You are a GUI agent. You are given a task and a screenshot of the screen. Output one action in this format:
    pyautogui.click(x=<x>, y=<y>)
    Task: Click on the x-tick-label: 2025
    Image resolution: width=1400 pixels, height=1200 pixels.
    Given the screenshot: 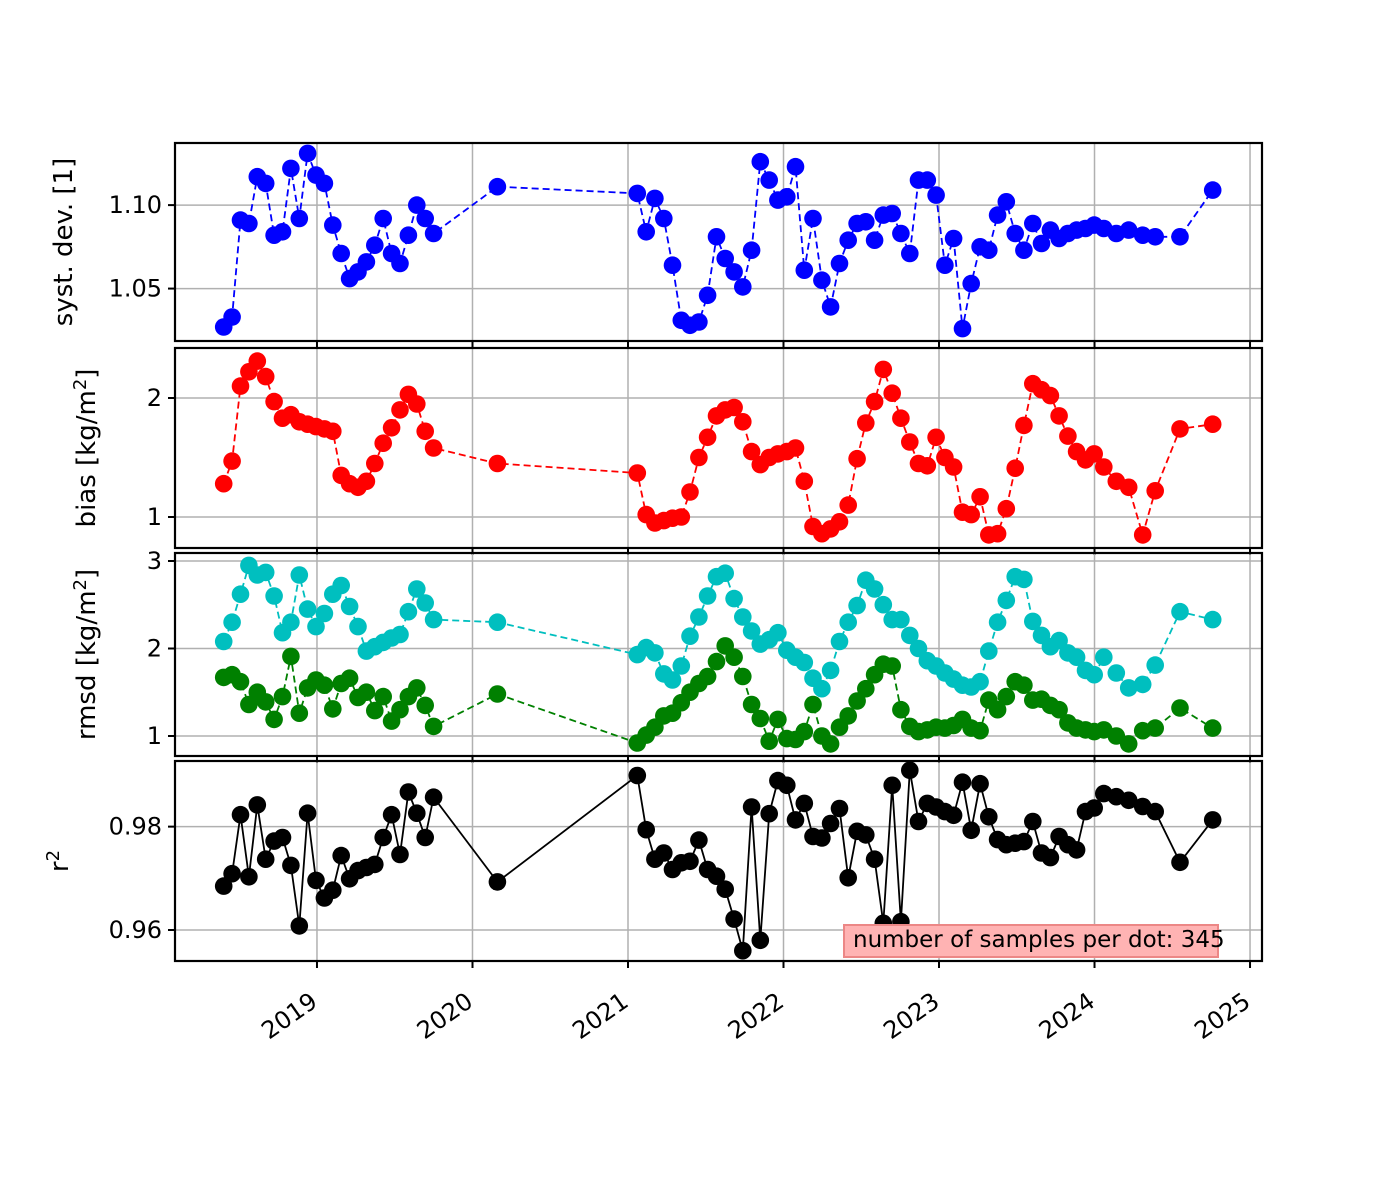 What is the action you would take?
    pyautogui.click(x=1222, y=1016)
    